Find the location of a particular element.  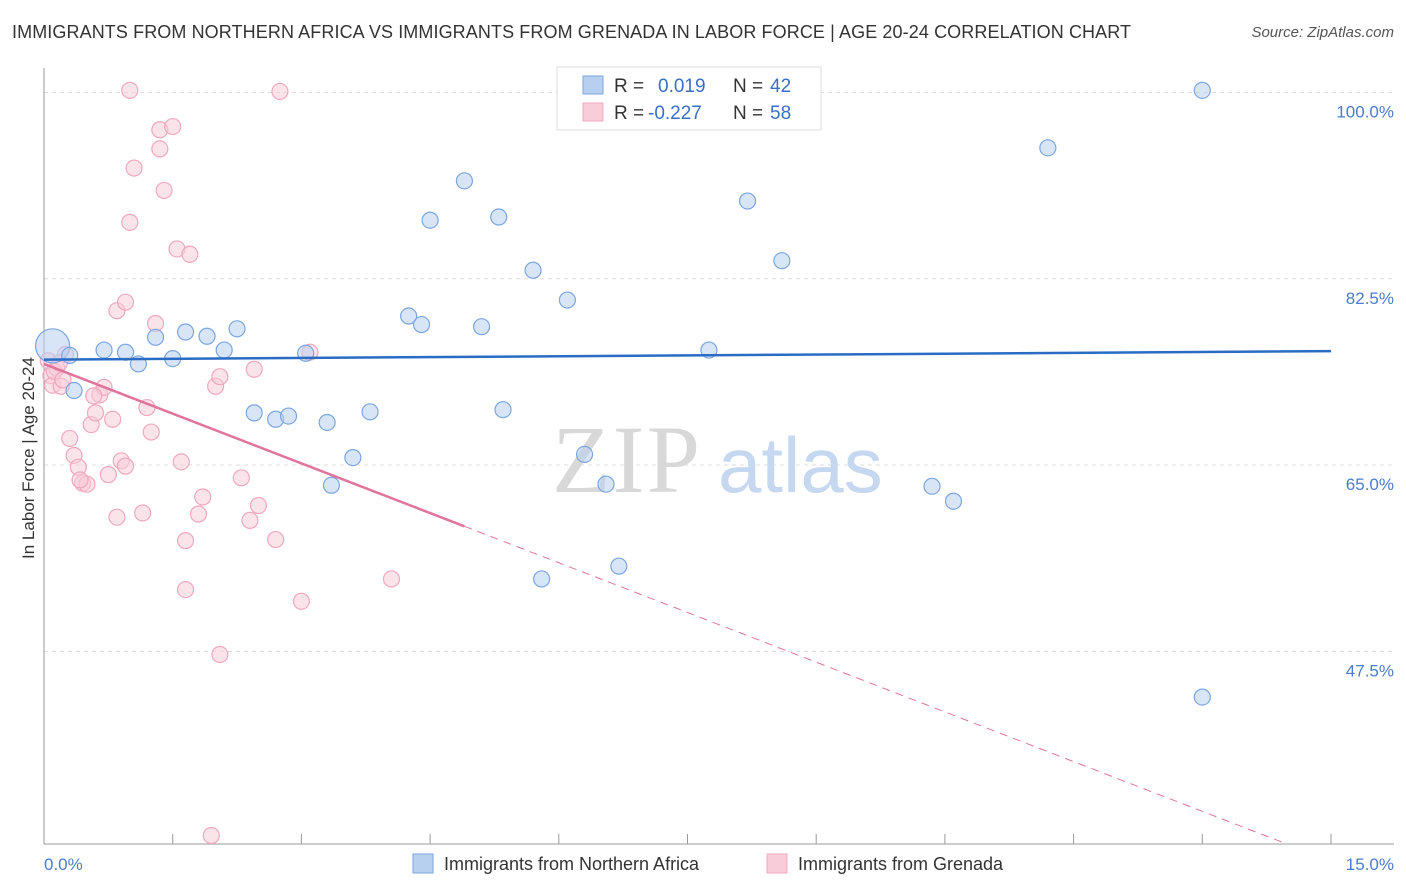

trend-line-grenada is located at coordinates (254, 445).